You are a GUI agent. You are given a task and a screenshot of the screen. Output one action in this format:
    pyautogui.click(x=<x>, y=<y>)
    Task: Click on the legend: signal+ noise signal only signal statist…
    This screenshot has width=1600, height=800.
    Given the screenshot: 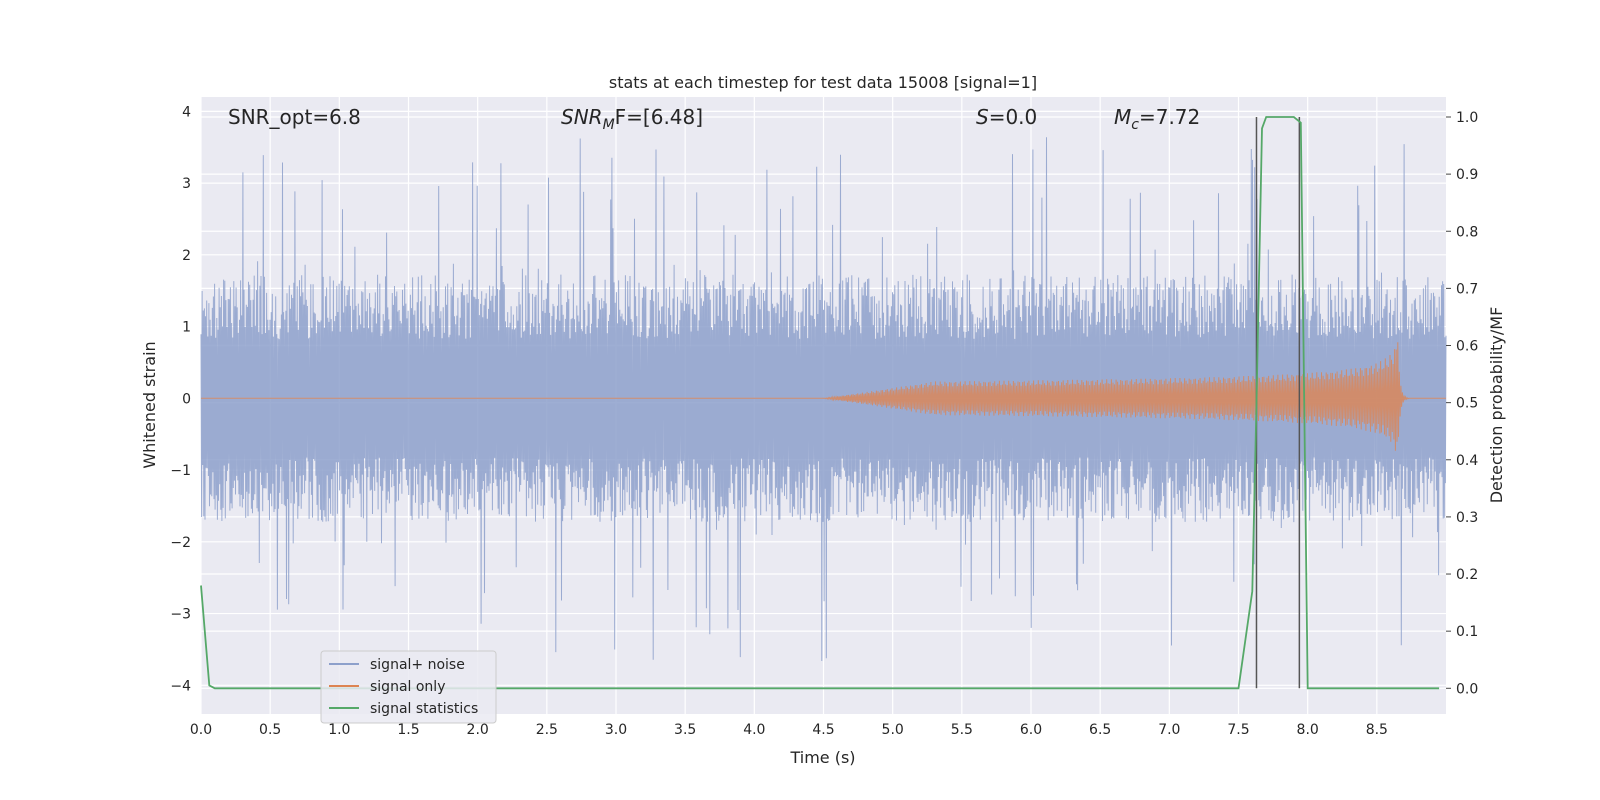 What is the action you would take?
    pyautogui.click(x=408, y=687)
    